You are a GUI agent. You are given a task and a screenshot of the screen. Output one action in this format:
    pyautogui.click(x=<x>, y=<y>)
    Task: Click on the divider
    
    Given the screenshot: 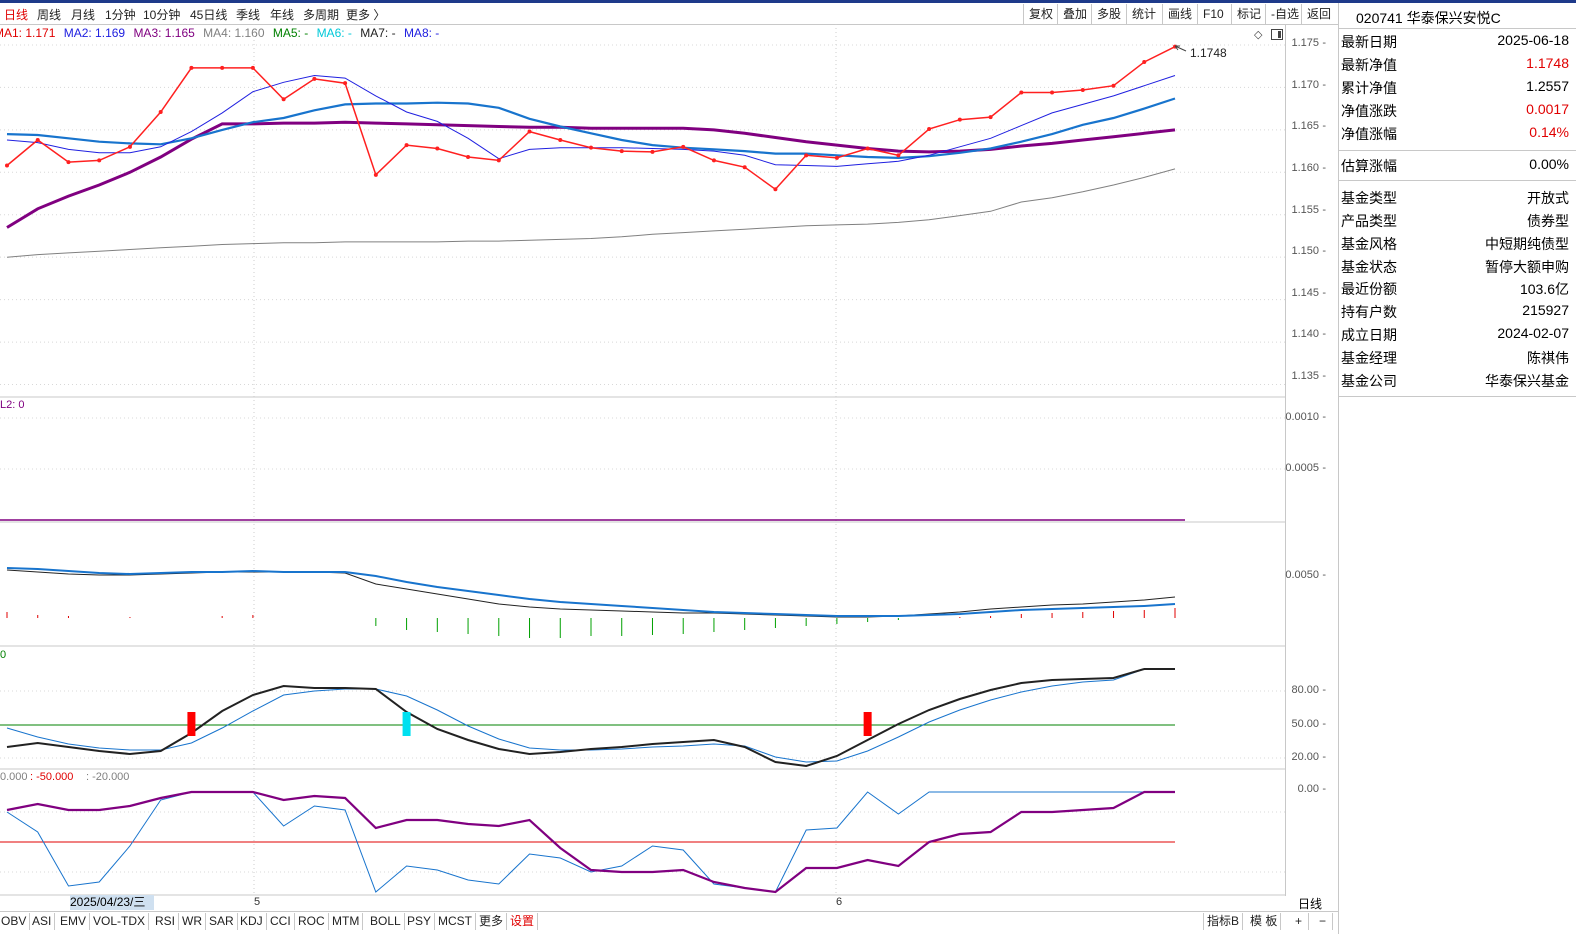 What is the action you would take?
    pyautogui.click(x=1457, y=150)
    